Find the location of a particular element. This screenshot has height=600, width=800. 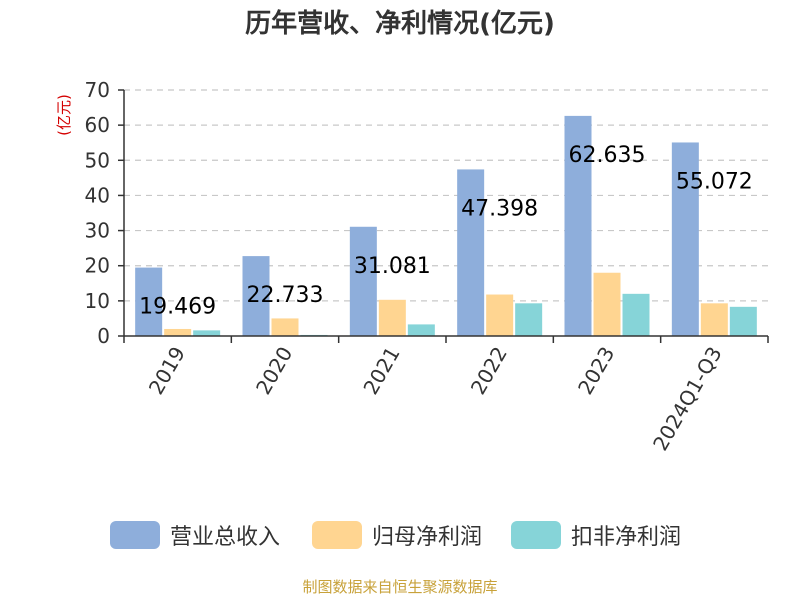

bar-revenue-2024Q1-Q3 is located at coordinates (685, 239).